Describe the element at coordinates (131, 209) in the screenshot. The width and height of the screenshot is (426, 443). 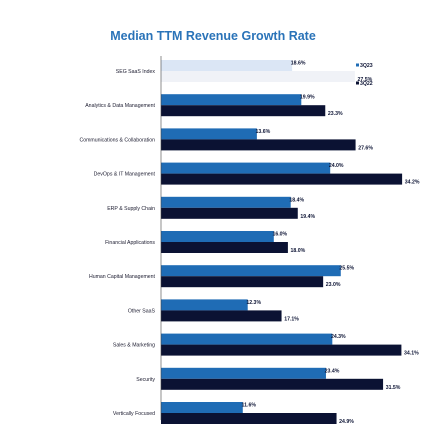
I see `category-label-erp-and-supply-chain: ERP & Supply Chain` at that location.